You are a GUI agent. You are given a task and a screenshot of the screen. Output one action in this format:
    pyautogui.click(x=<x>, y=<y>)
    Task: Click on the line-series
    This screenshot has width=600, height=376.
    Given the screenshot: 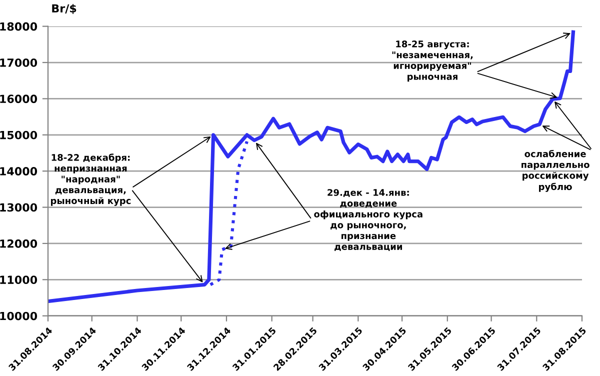 What is the action you would take?
    pyautogui.click(x=228, y=213)
    